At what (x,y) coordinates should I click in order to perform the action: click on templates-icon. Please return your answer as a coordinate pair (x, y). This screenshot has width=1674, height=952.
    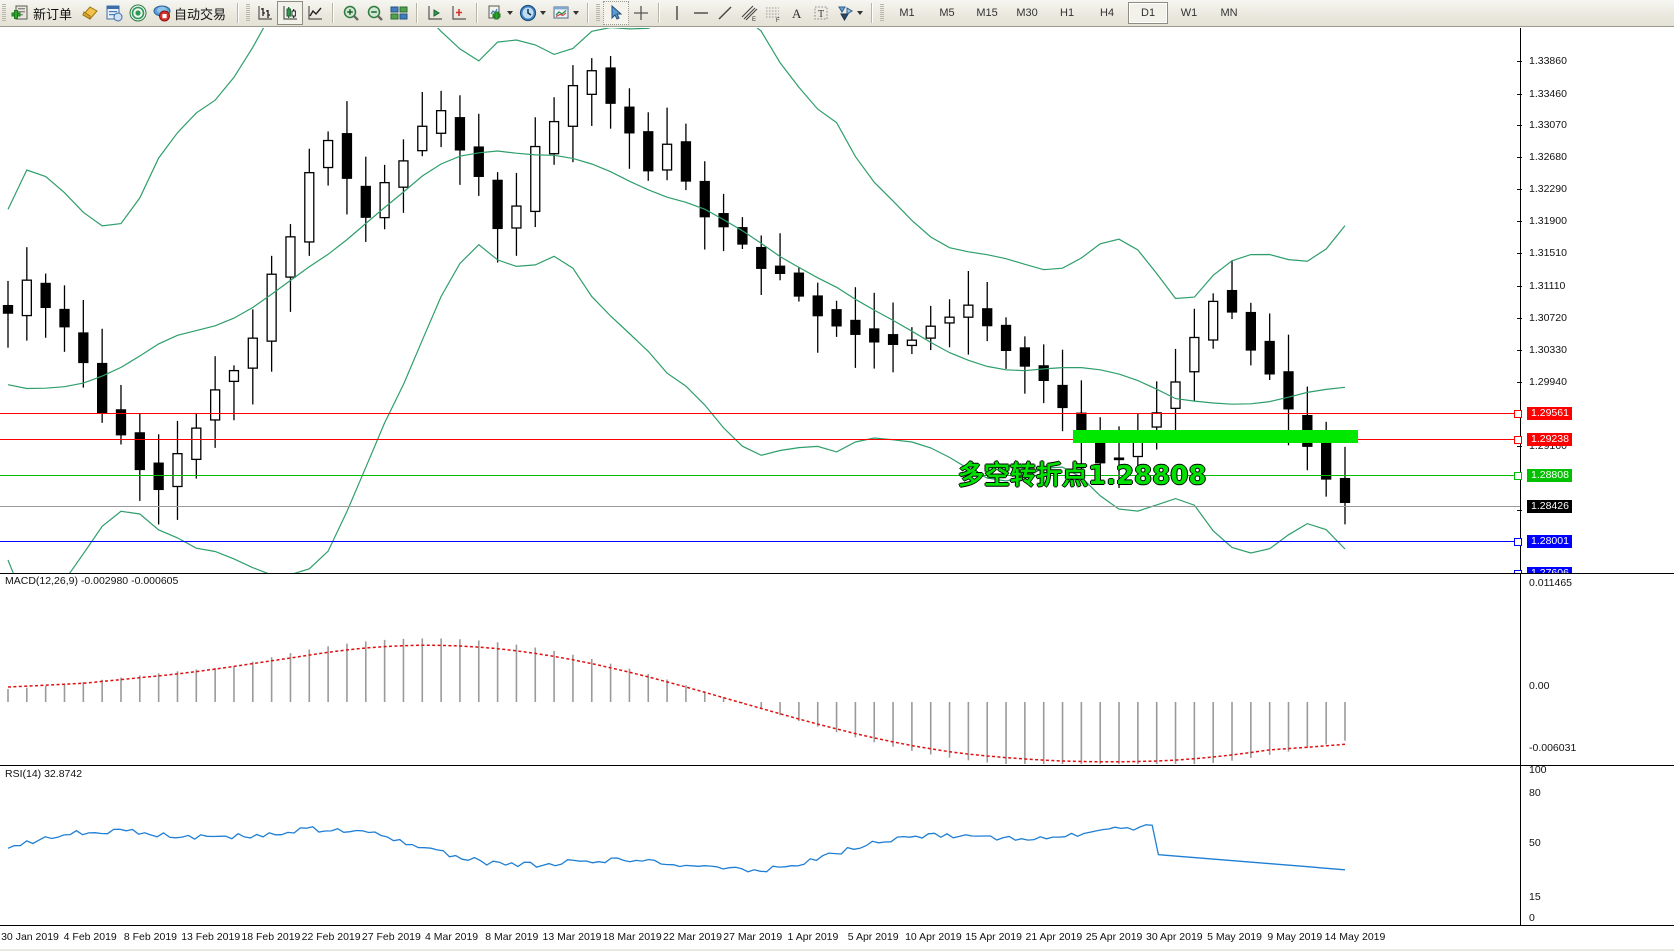
    Looking at the image, I should click on (561, 13).